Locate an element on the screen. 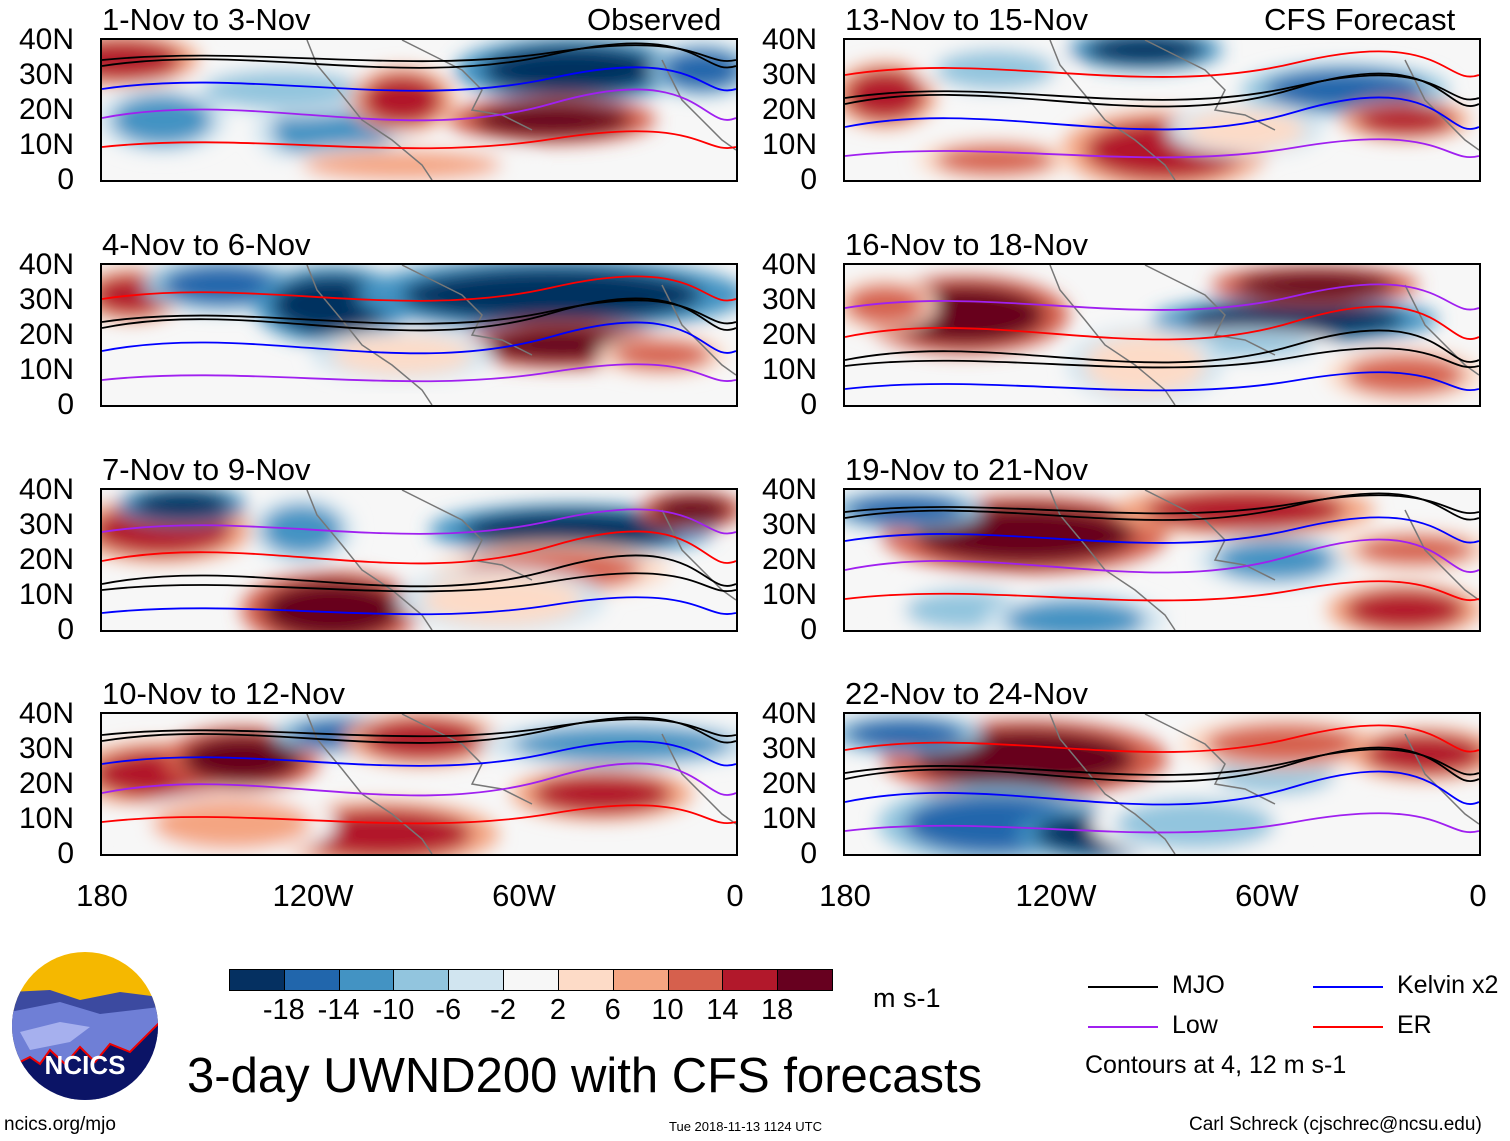 Image resolution: width=1510 pixels, height=1141 pixels. figure-title: 3-day UWND200 with CFS forecasts is located at coordinates (585, 1076).